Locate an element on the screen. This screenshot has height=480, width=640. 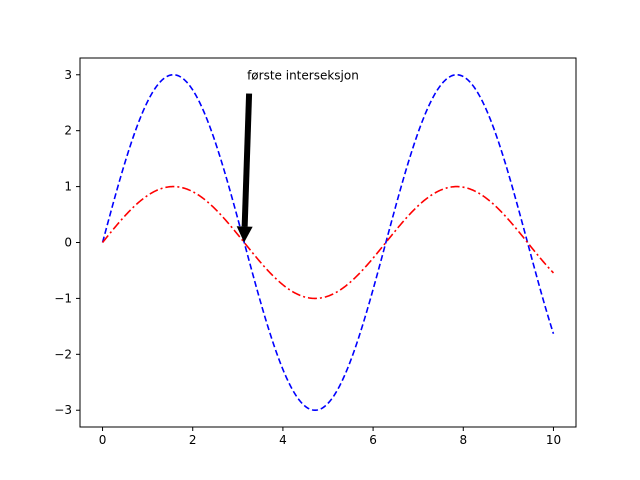
annotation-layer: første interseksjon is located at coordinates (297, 156).